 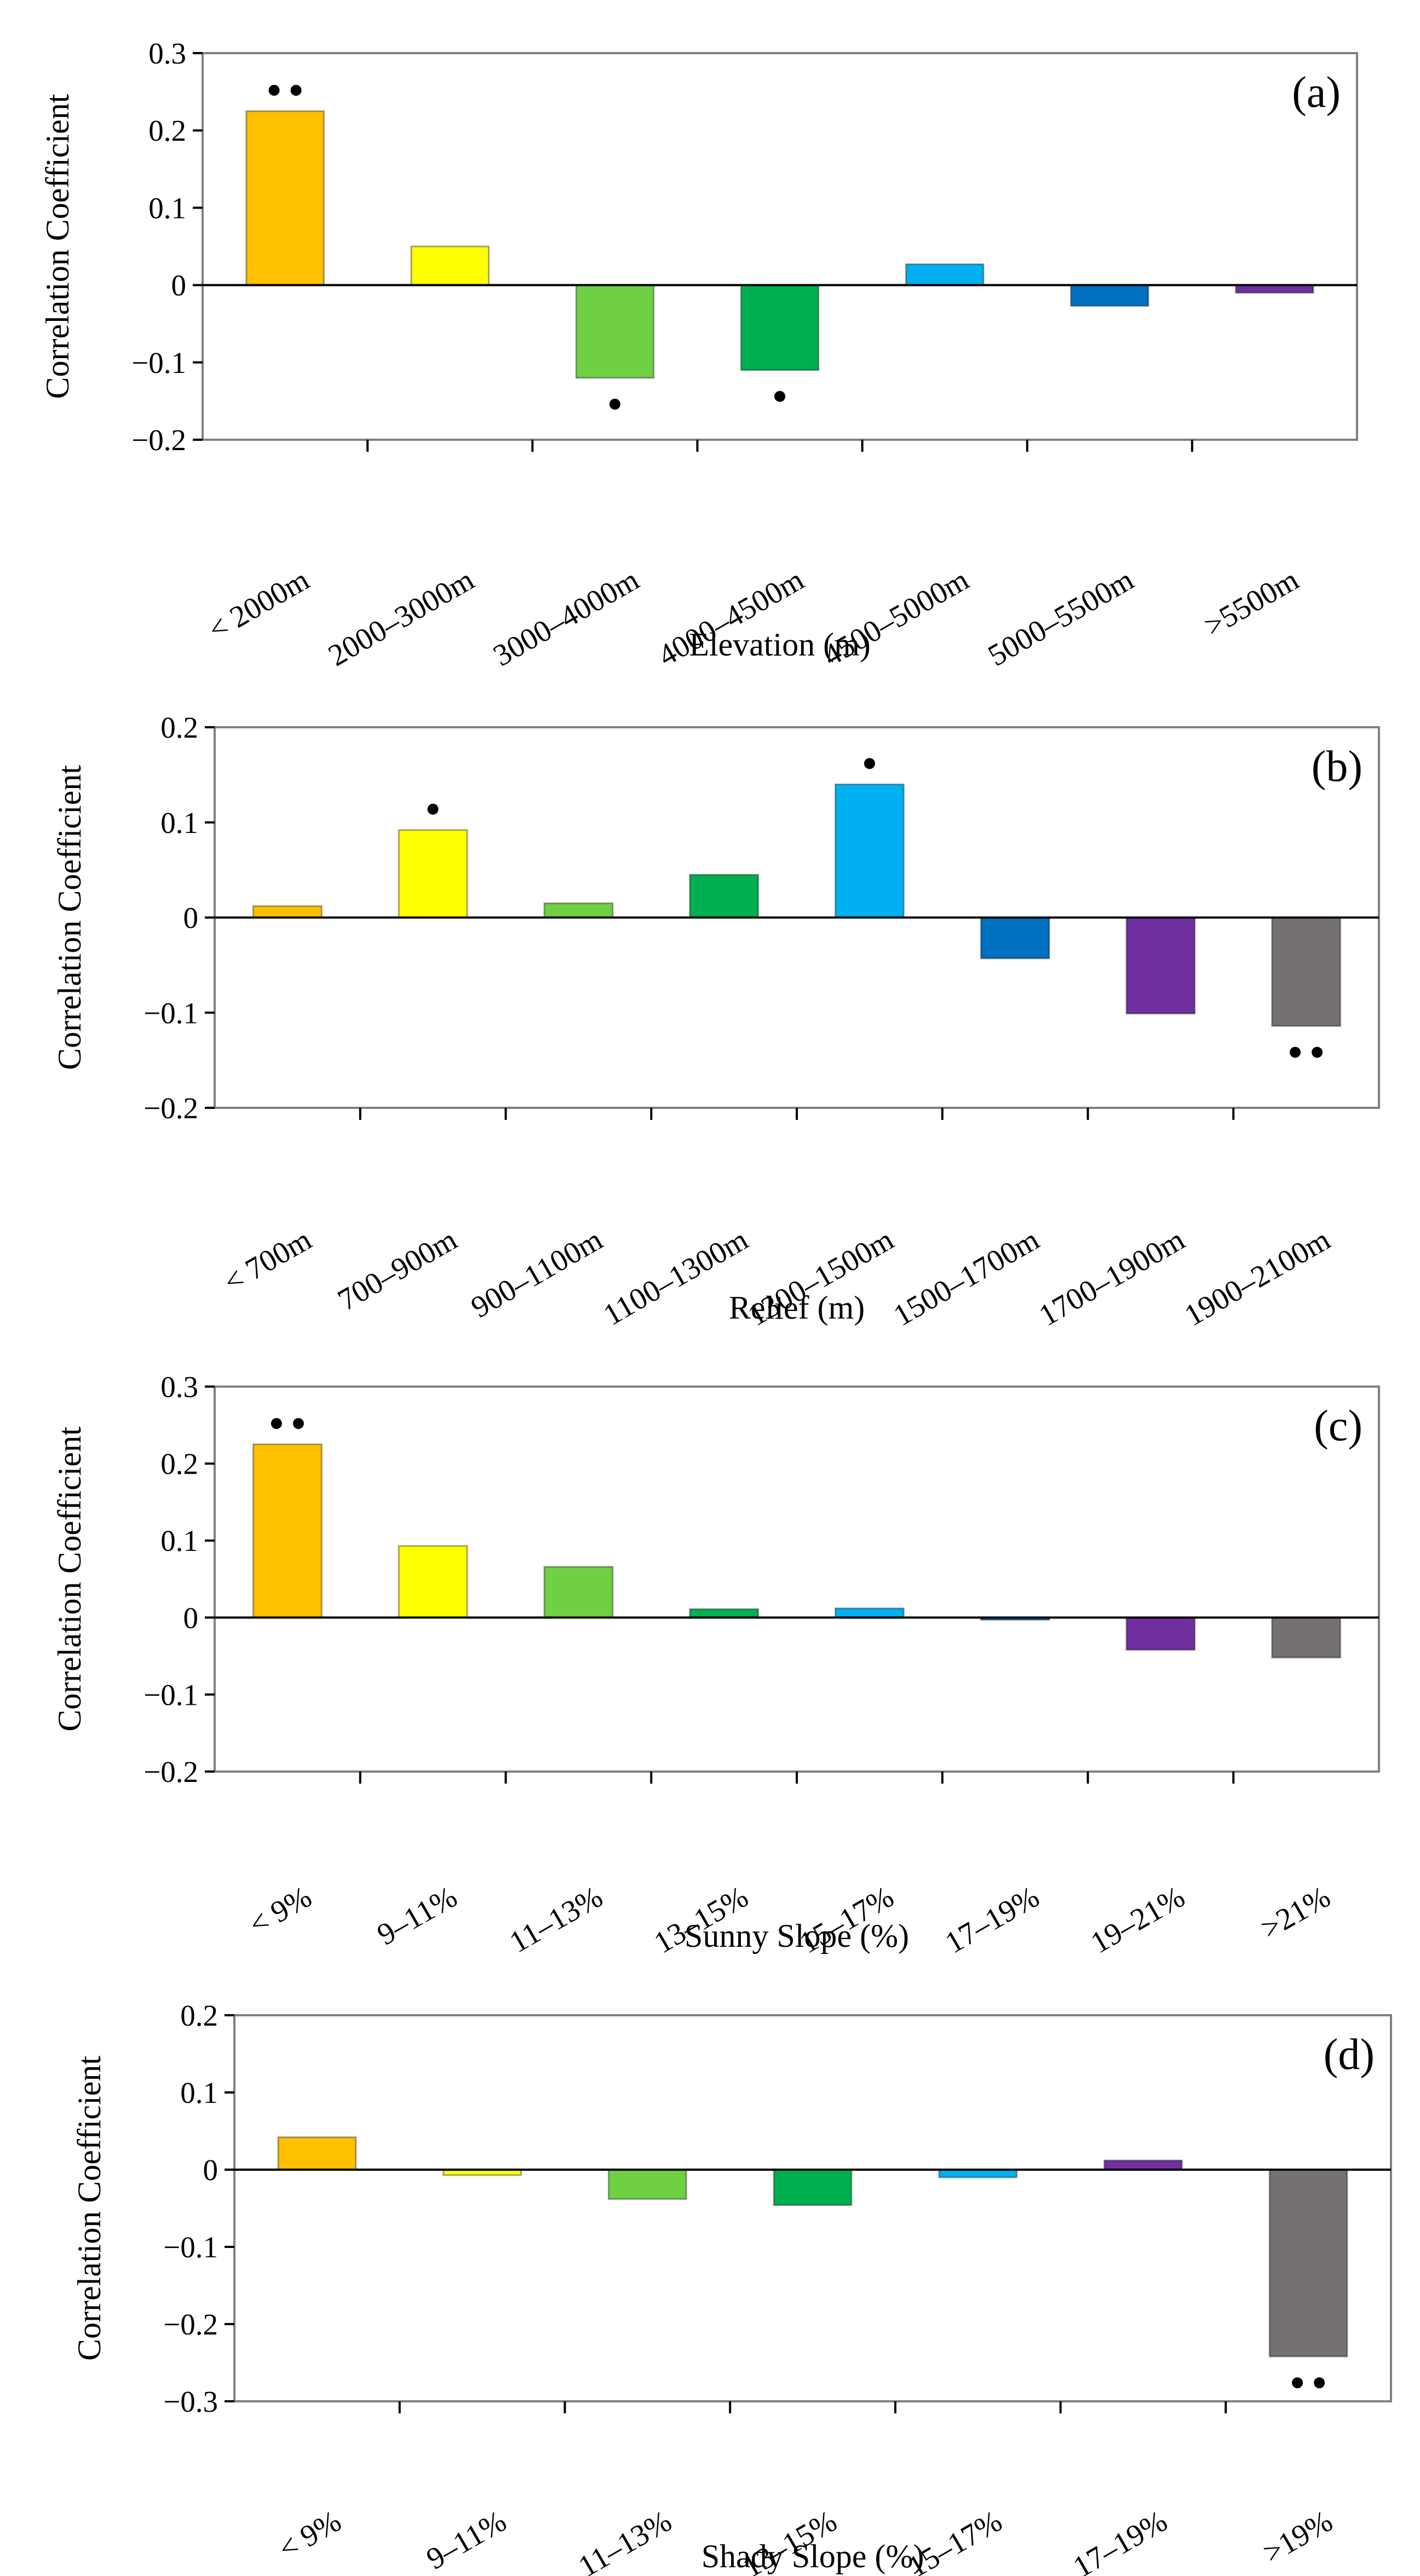 I want to click on x-category-label: 19–21%, so click(x=1138, y=1920).